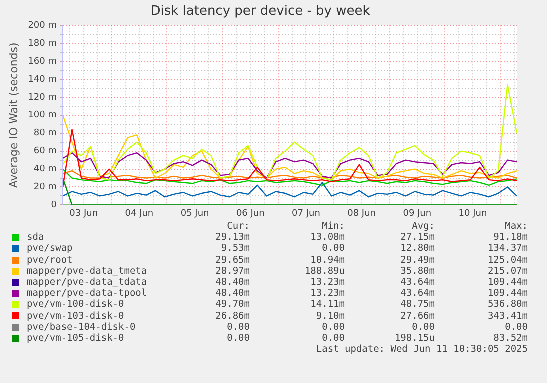  I want to click on y-tick-label: 80 m, so click(46, 133).